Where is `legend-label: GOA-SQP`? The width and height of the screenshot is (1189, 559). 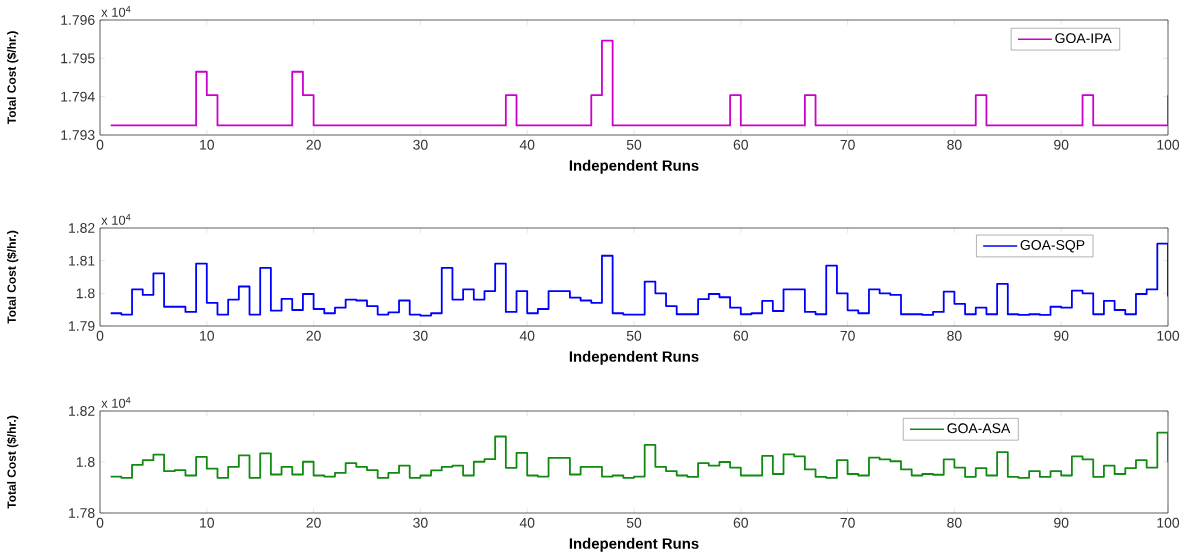 legend-label: GOA-SQP is located at coordinates (1052, 246).